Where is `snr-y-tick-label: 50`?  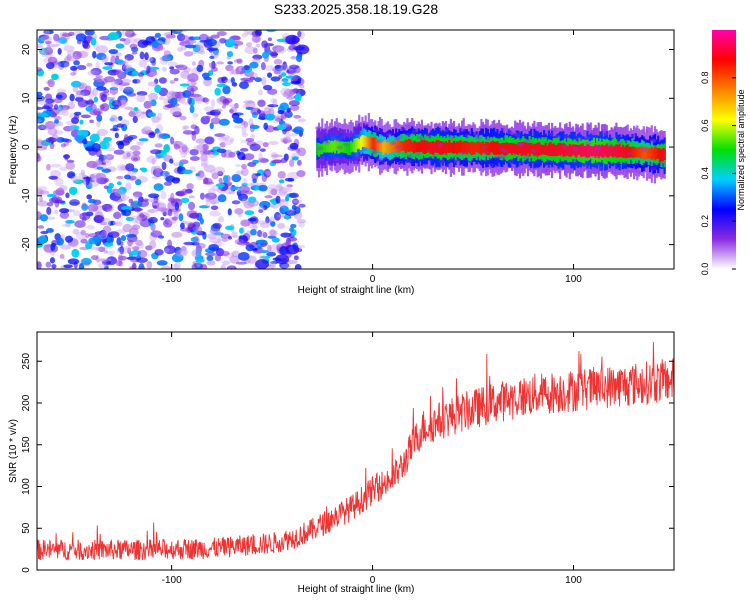
snr-y-tick-label: 50 is located at coordinates (26, 528).